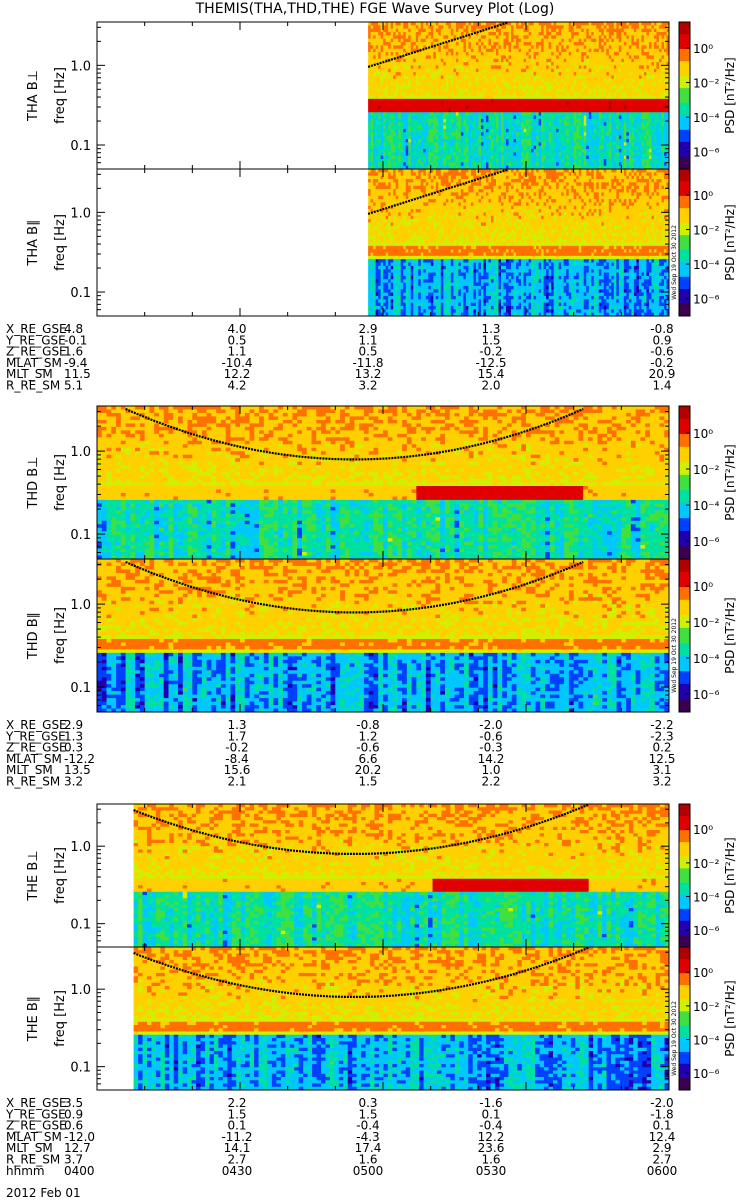 Image resolution: width=750 pixels, height=1200 pixels. I want to click on ephemeris-value: 5.1, so click(73, 386).